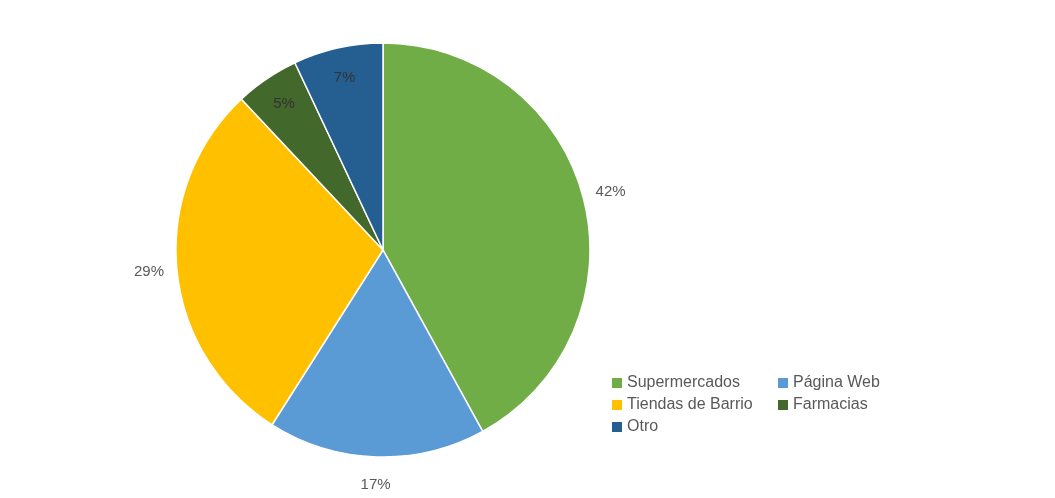 This screenshot has width=1055, height=498. Describe the element at coordinates (375, 483) in the screenshot. I see `data-label: 17%` at that location.